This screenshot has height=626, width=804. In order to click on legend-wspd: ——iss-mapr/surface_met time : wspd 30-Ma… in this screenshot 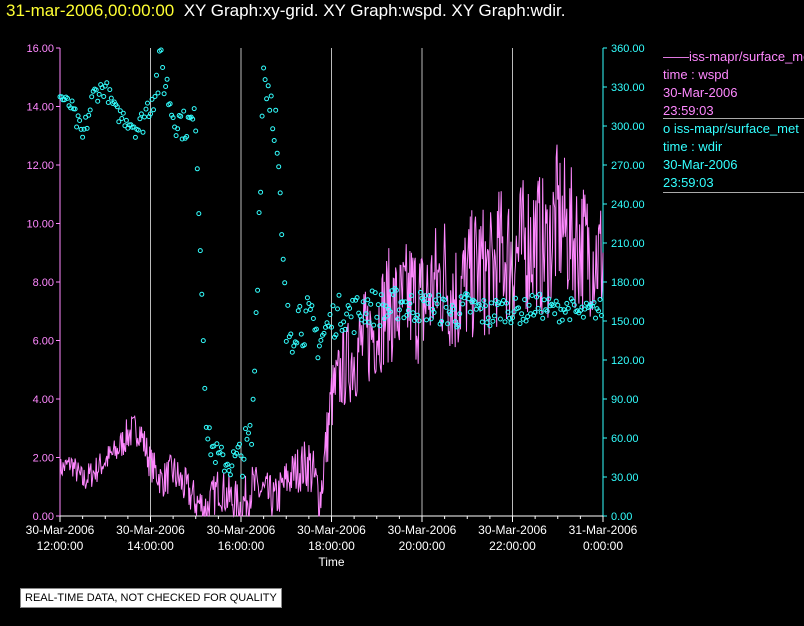, I will do `click(733, 84)`.